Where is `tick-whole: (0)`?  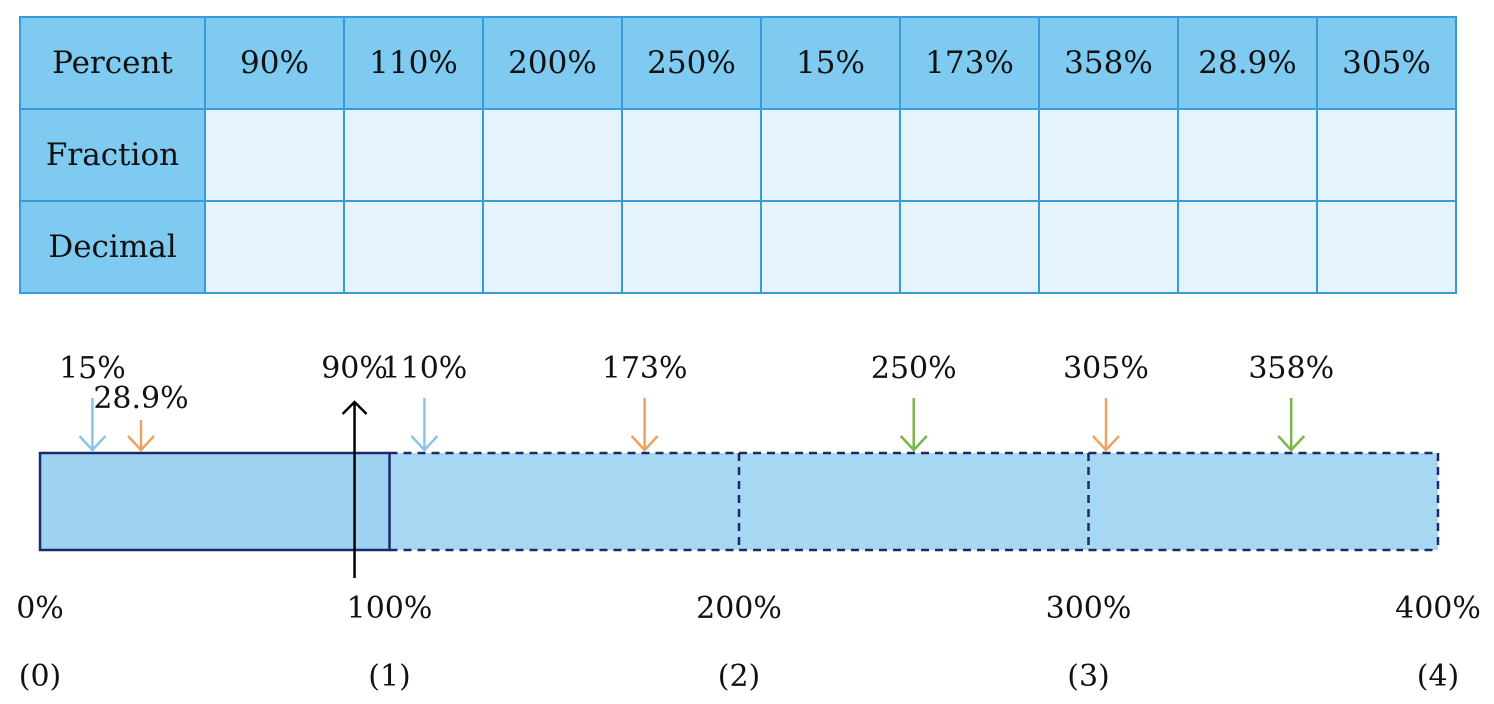 tick-whole: (0) is located at coordinates (40, 676).